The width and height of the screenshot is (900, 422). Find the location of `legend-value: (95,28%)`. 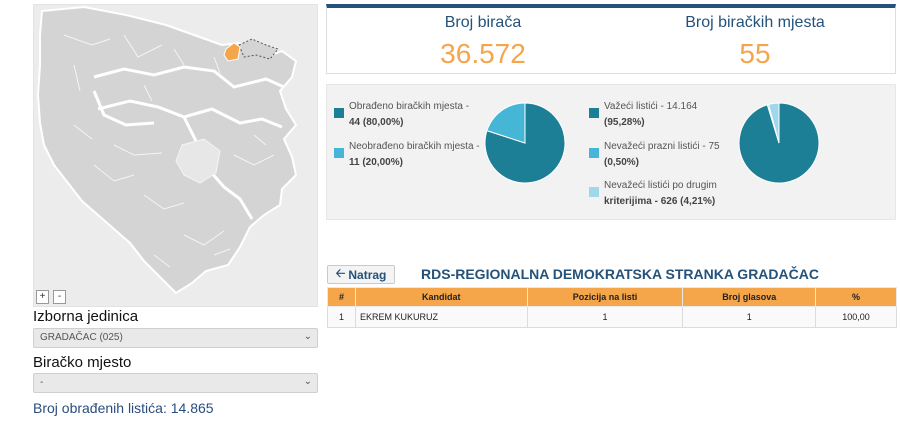

legend-value: (95,28%) is located at coordinates (624, 122).